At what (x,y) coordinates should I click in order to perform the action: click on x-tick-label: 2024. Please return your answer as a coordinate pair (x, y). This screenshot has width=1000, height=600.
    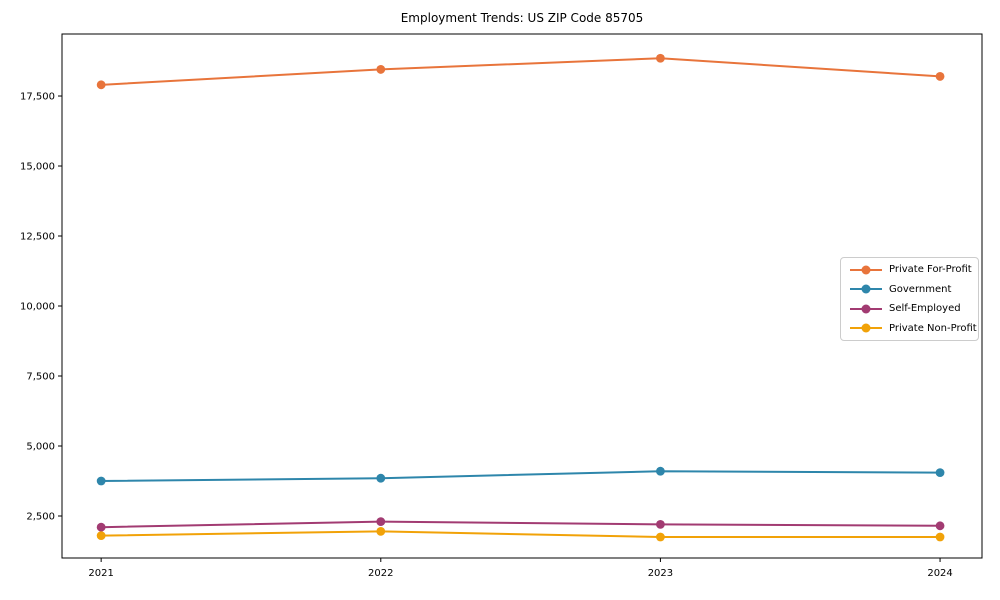
    Looking at the image, I should click on (939, 573).